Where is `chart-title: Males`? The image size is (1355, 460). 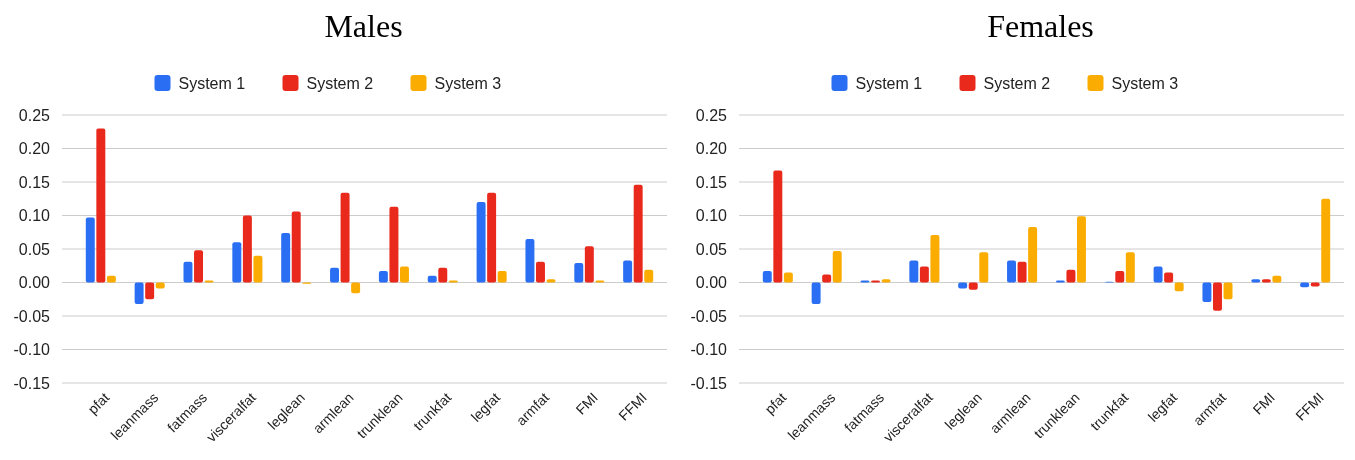 chart-title: Males is located at coordinates (363, 26).